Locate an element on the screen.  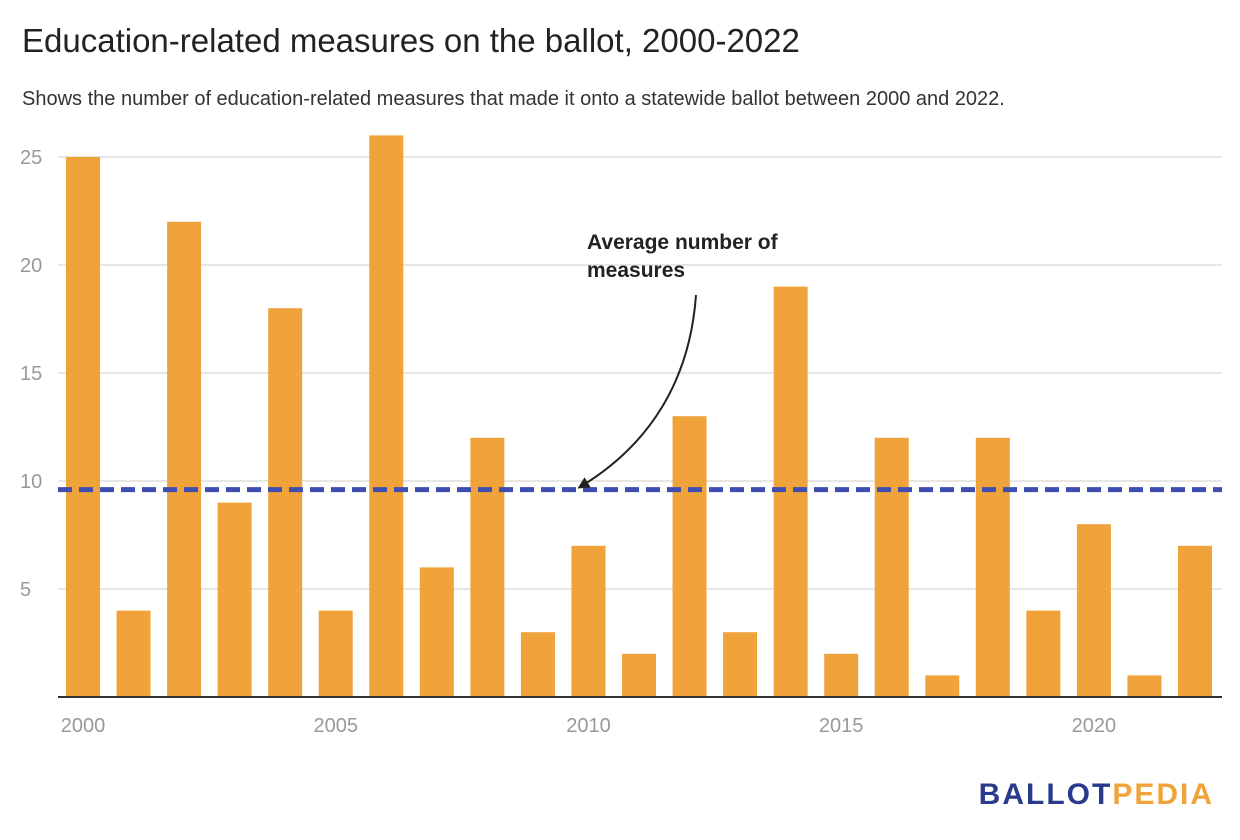
annotation-arrow is located at coordinates (637, 391).